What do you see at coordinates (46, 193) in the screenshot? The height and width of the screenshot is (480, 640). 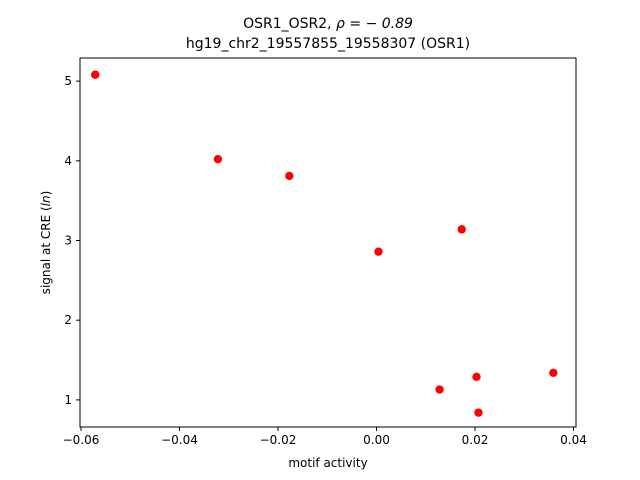 I see `y-axis-label-suffix: )` at bounding box center [46, 193].